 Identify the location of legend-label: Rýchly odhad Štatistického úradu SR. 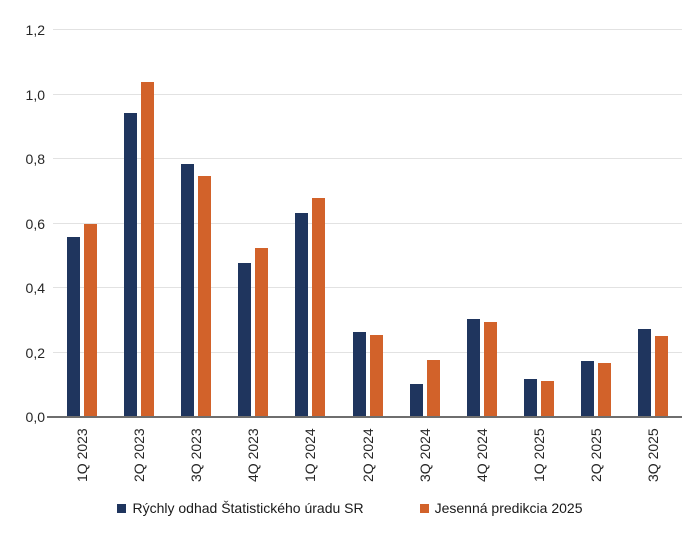
(248, 508).